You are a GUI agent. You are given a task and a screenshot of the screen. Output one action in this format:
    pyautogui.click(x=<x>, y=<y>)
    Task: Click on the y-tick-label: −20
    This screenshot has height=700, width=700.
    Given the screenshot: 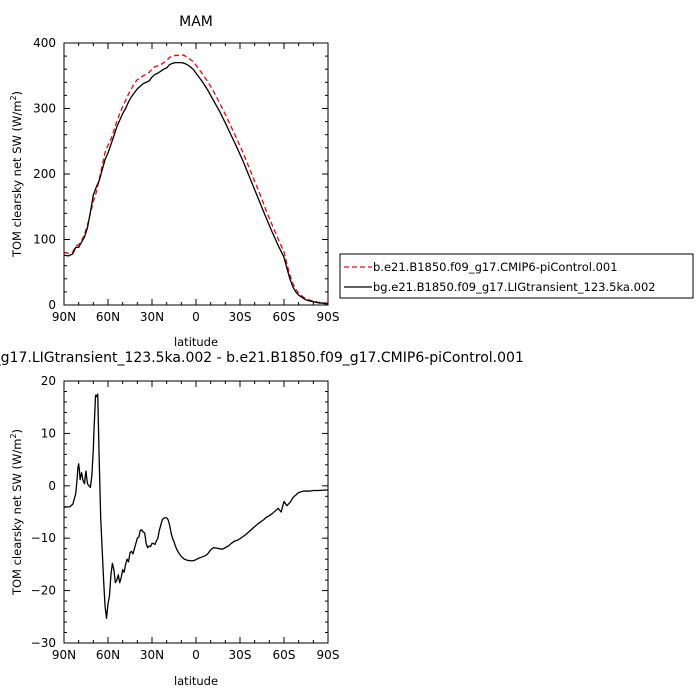 What is the action you would take?
    pyautogui.click(x=43, y=591)
    